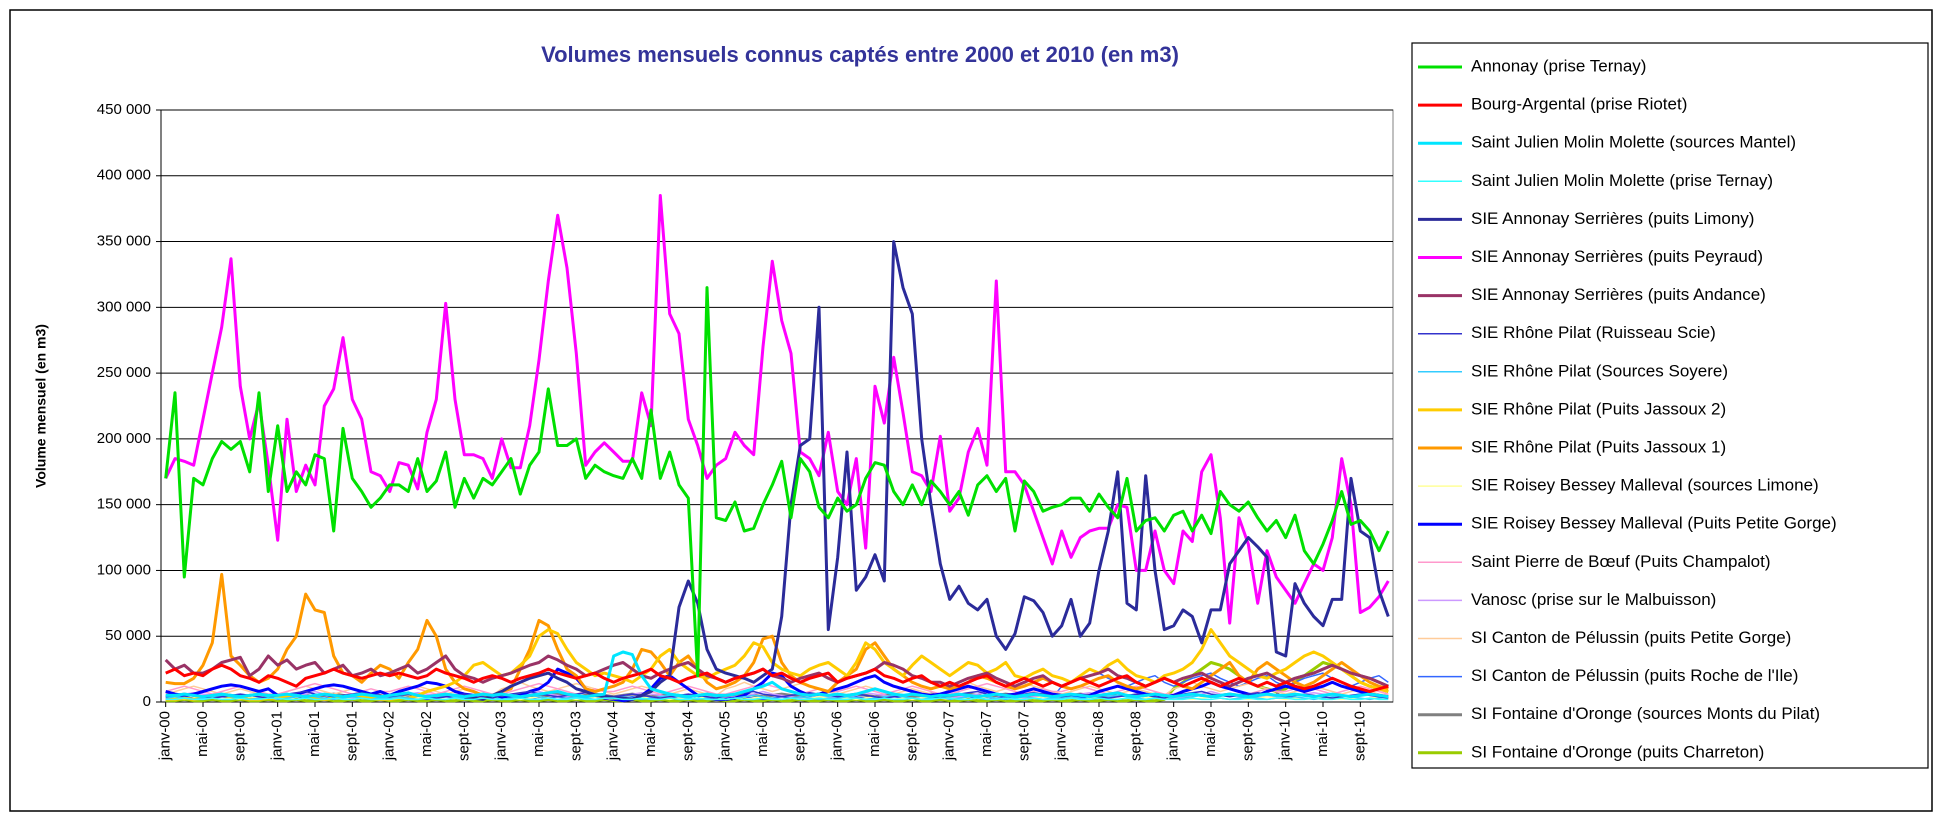  Describe the element at coordinates (1599, 370) in the screenshot. I see `legend-label: SIE Rhône Pilat (Sources Soyere)` at that location.